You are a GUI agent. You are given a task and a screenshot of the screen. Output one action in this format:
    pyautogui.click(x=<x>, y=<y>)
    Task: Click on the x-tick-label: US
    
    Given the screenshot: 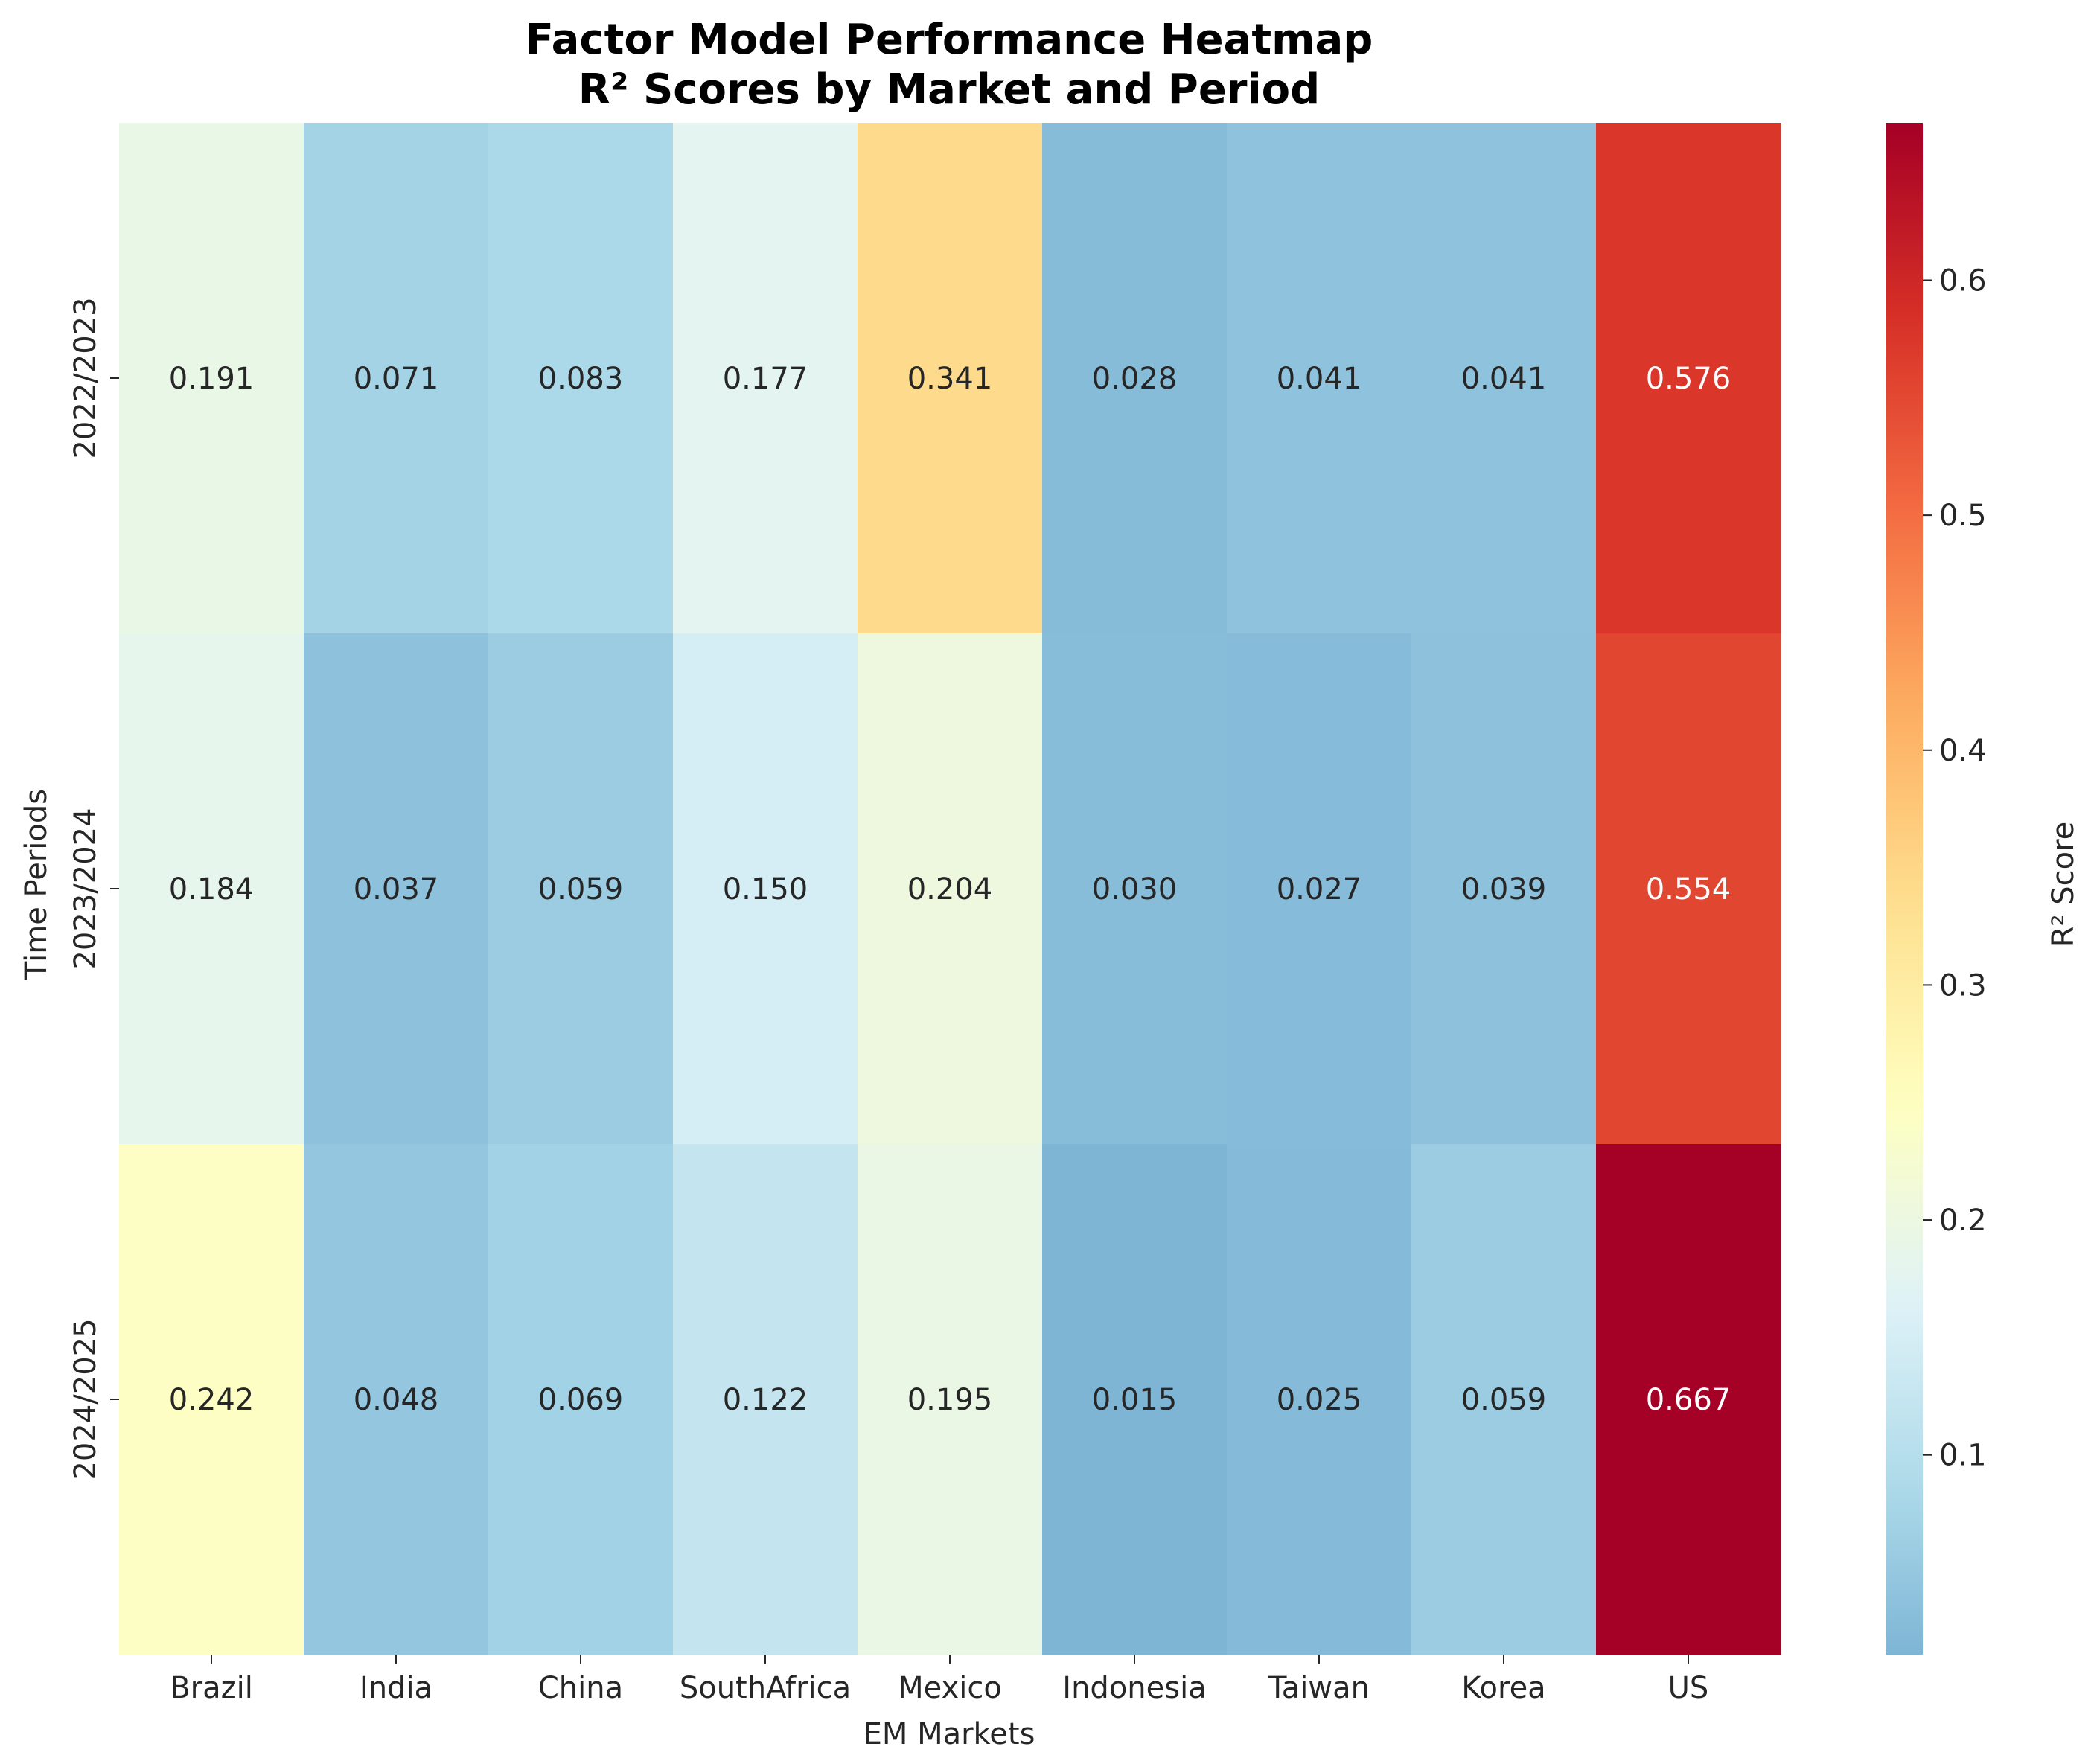 What is the action you would take?
    pyautogui.click(x=1688, y=1688)
    